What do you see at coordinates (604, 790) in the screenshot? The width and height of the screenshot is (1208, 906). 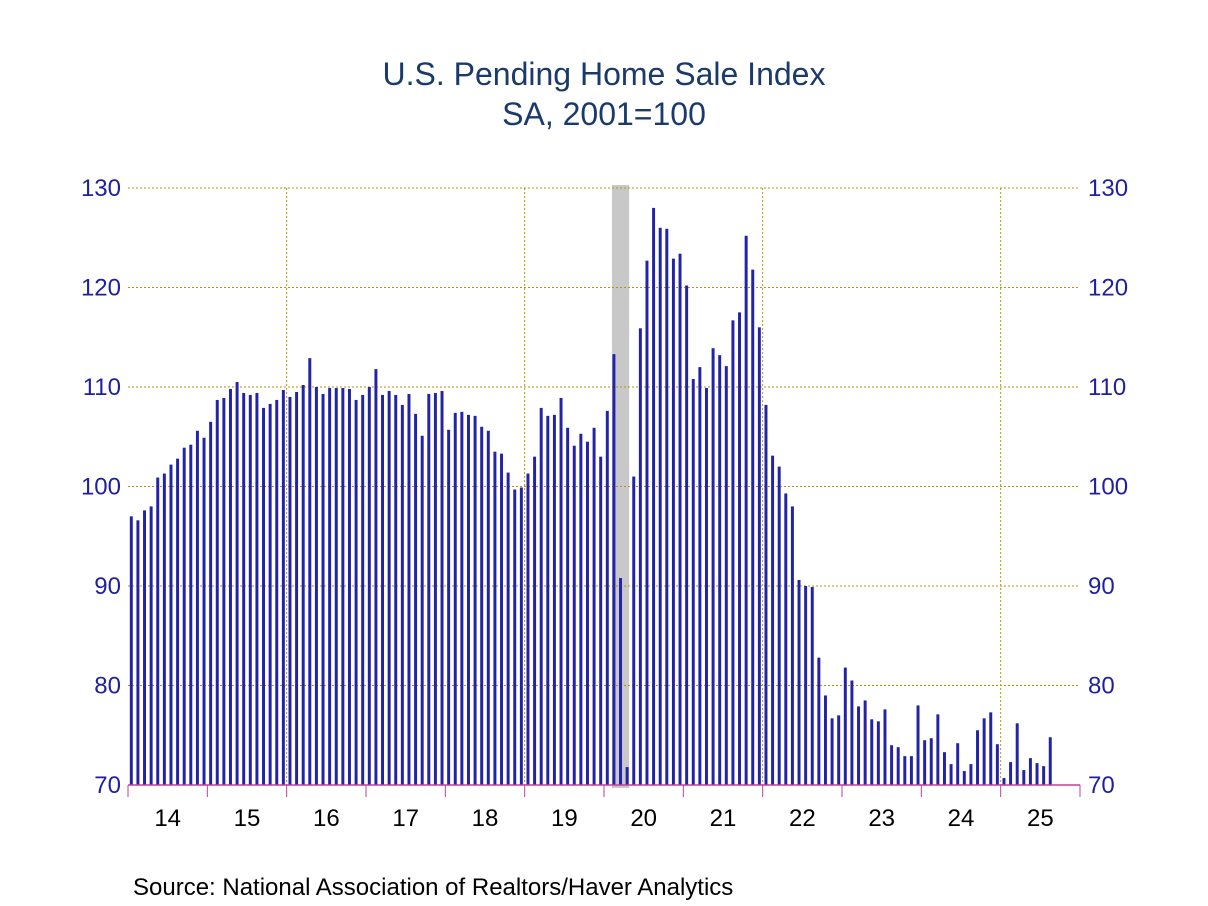 I see `axes` at bounding box center [604, 790].